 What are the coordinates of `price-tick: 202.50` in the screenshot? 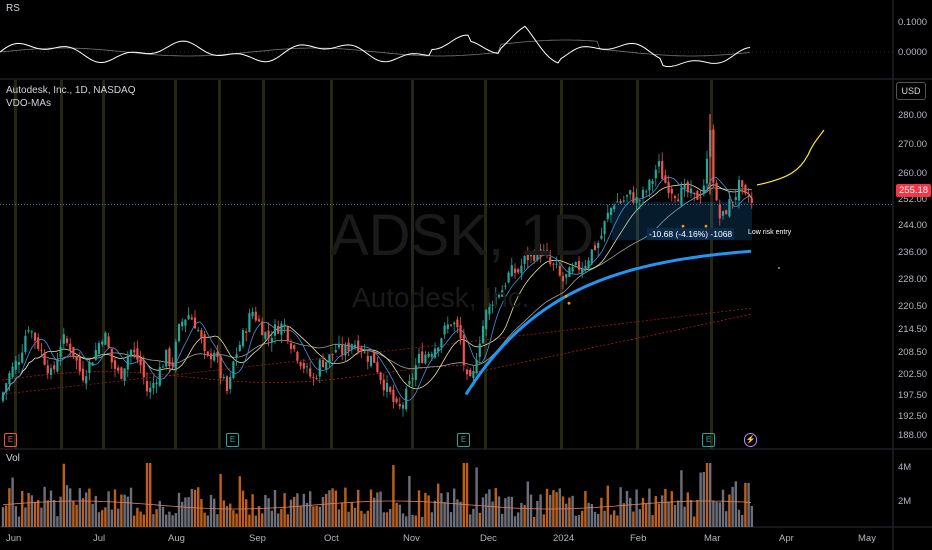 It's located at (913, 374).